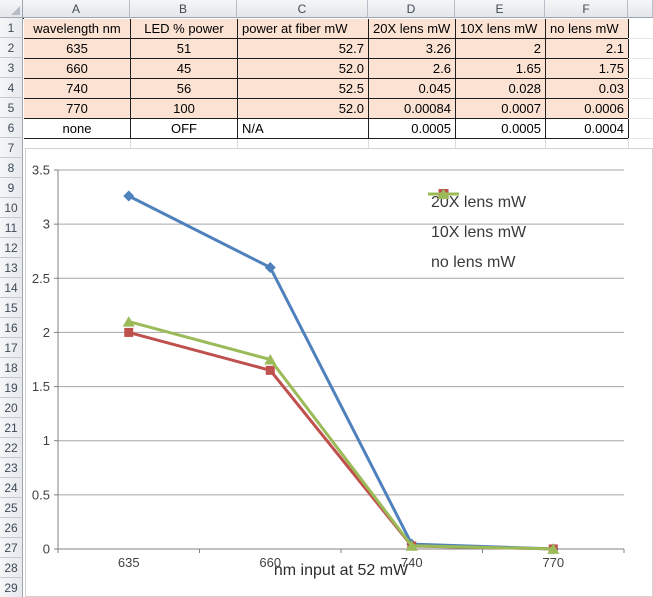 This screenshot has height=597, width=653. What do you see at coordinates (11, 348) in the screenshot?
I see `row-header-17: 17` at bounding box center [11, 348].